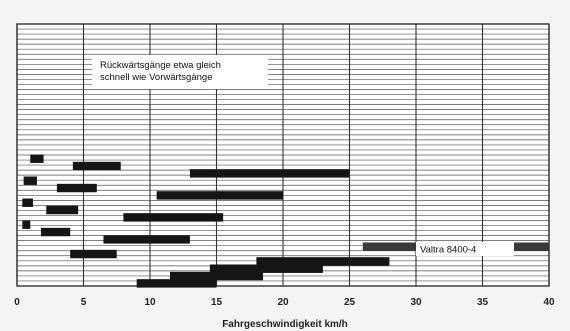 The width and height of the screenshot is (570, 331). I want to click on x-tick-label: 5, so click(84, 302).